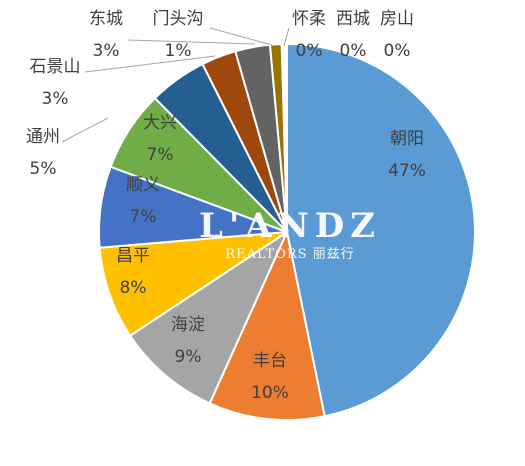 The height and width of the screenshot is (466, 525). What do you see at coordinates (290, 226) in the screenshot?
I see `watermark-logo: L'ANDZ` at bounding box center [290, 226].